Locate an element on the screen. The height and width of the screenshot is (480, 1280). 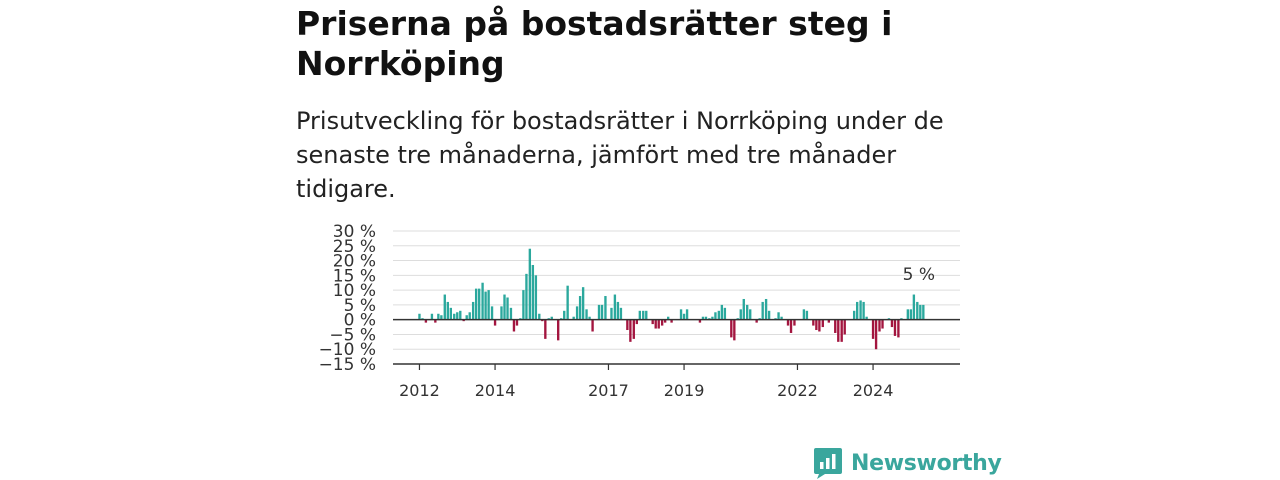
y-tick-label: 25 % is located at coordinates (354, 247).